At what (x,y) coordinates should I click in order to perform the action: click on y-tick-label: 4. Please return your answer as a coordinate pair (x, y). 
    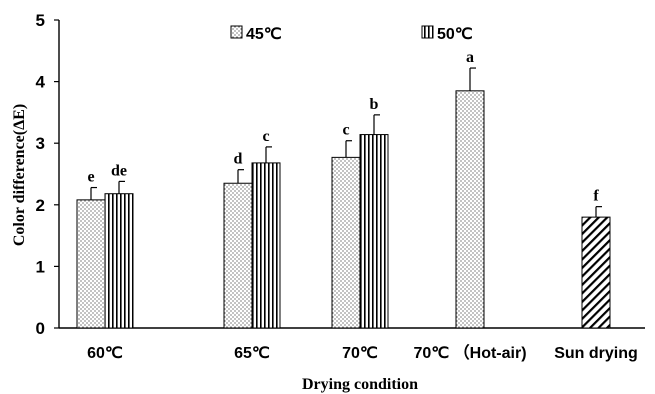
    Looking at the image, I should click on (41, 82).